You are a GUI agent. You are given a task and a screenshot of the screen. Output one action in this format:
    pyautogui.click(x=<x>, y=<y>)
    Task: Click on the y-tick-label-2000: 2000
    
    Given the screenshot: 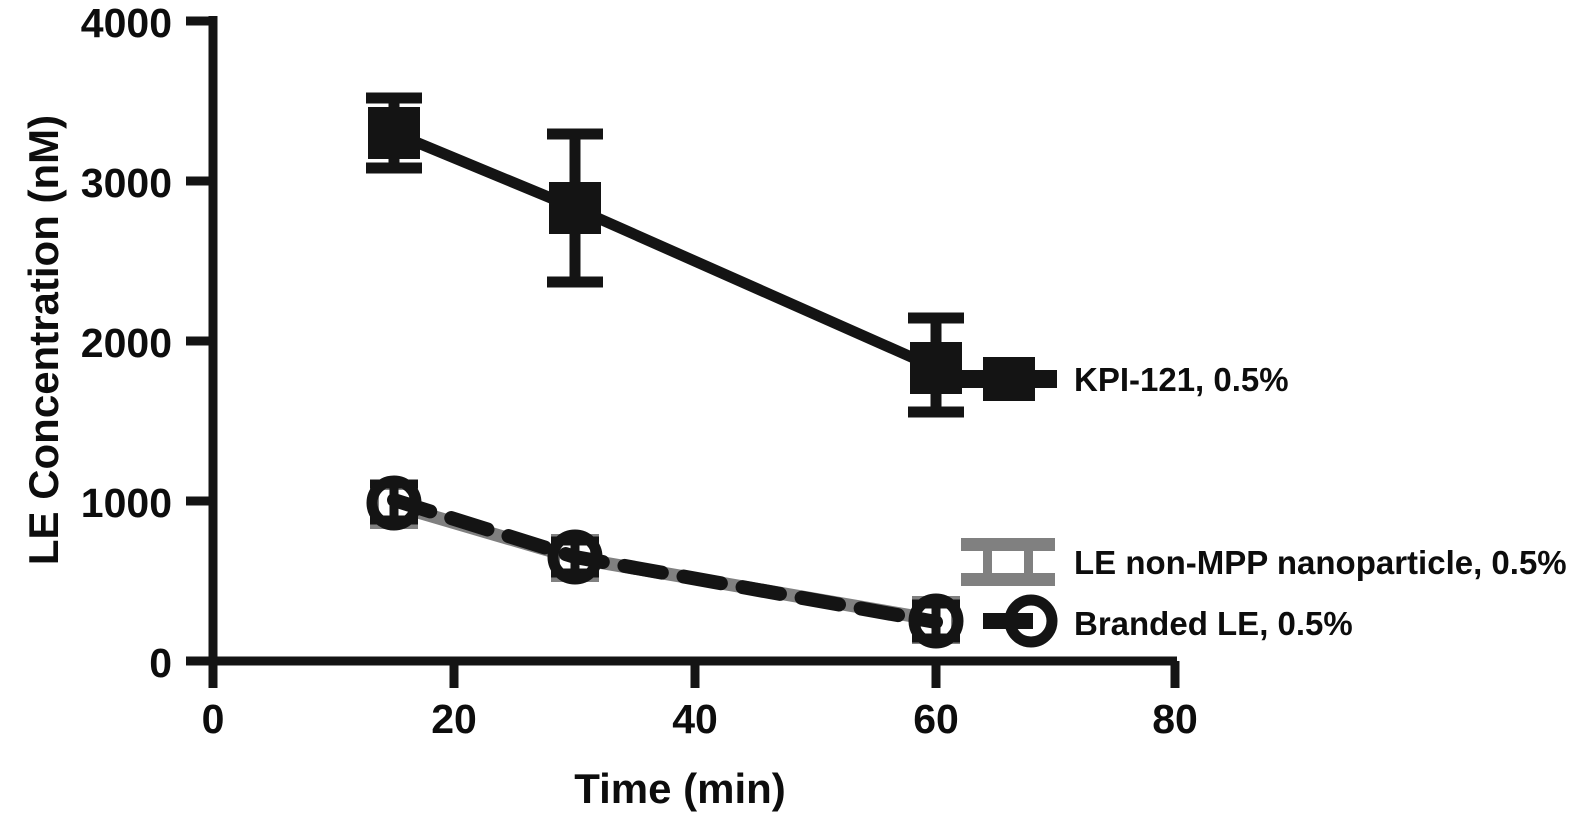 What is the action you would take?
    pyautogui.click(x=126, y=343)
    